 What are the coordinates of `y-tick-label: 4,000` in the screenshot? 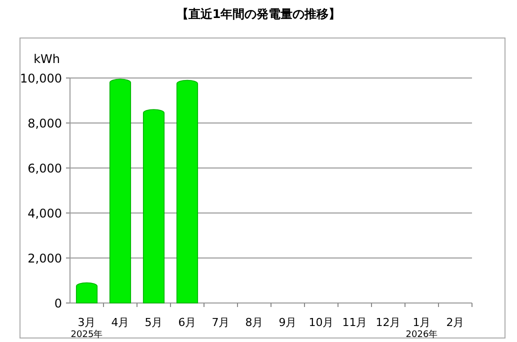 It's located at (45, 213).